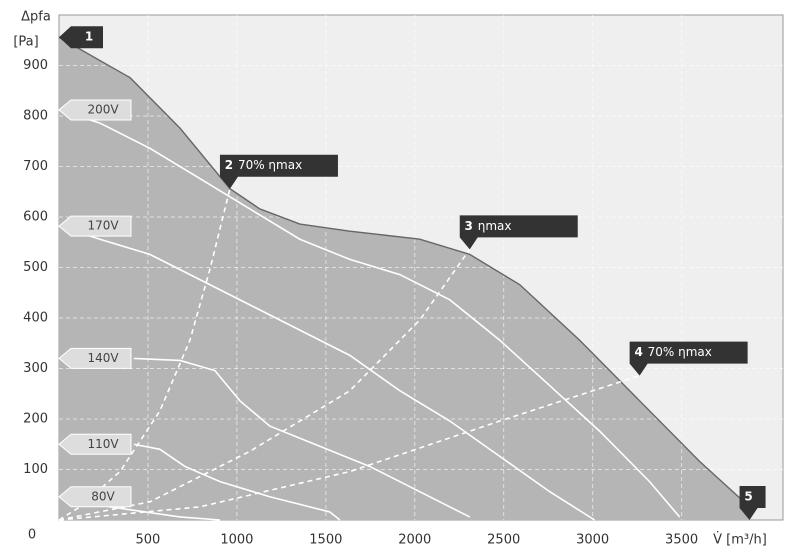 The image size is (800, 556). What do you see at coordinates (35, 419) in the screenshot?
I see `y-tick-label: 200` at bounding box center [35, 419].